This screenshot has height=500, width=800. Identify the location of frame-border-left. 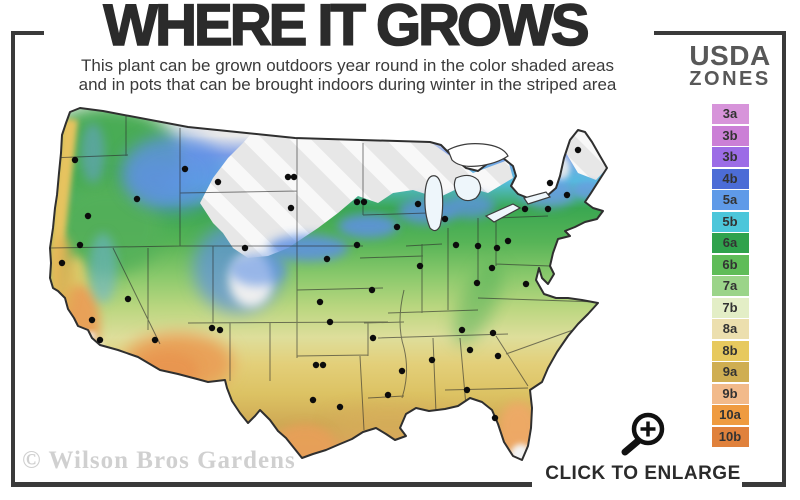
(13, 259).